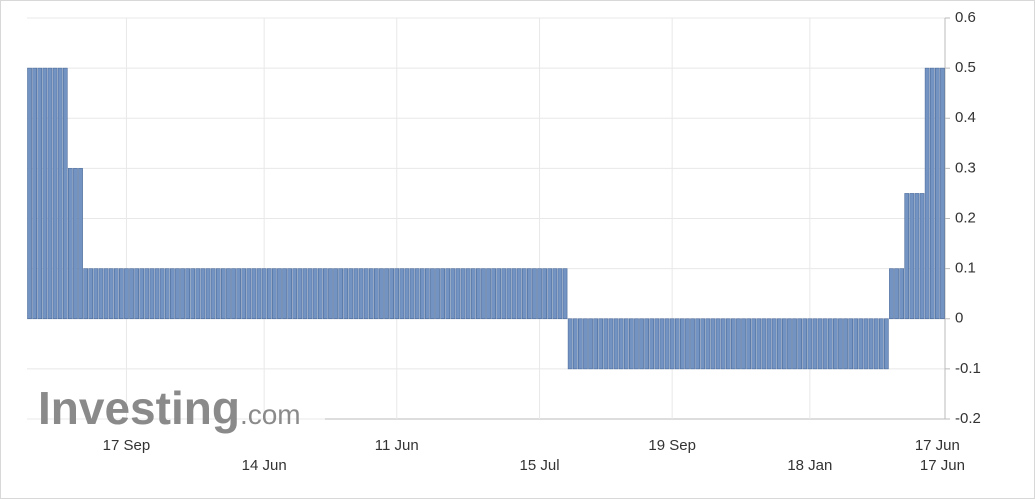  Describe the element at coordinates (959, 318) in the screenshot. I see `y-tick-label: 0` at that location.